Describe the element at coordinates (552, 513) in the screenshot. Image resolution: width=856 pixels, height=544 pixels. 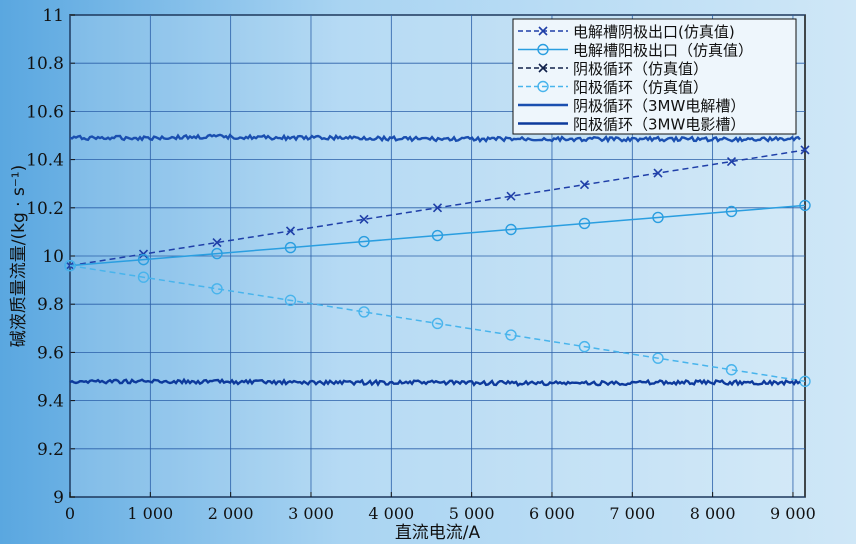
I see `x-tick-label: 6 000` at that location.